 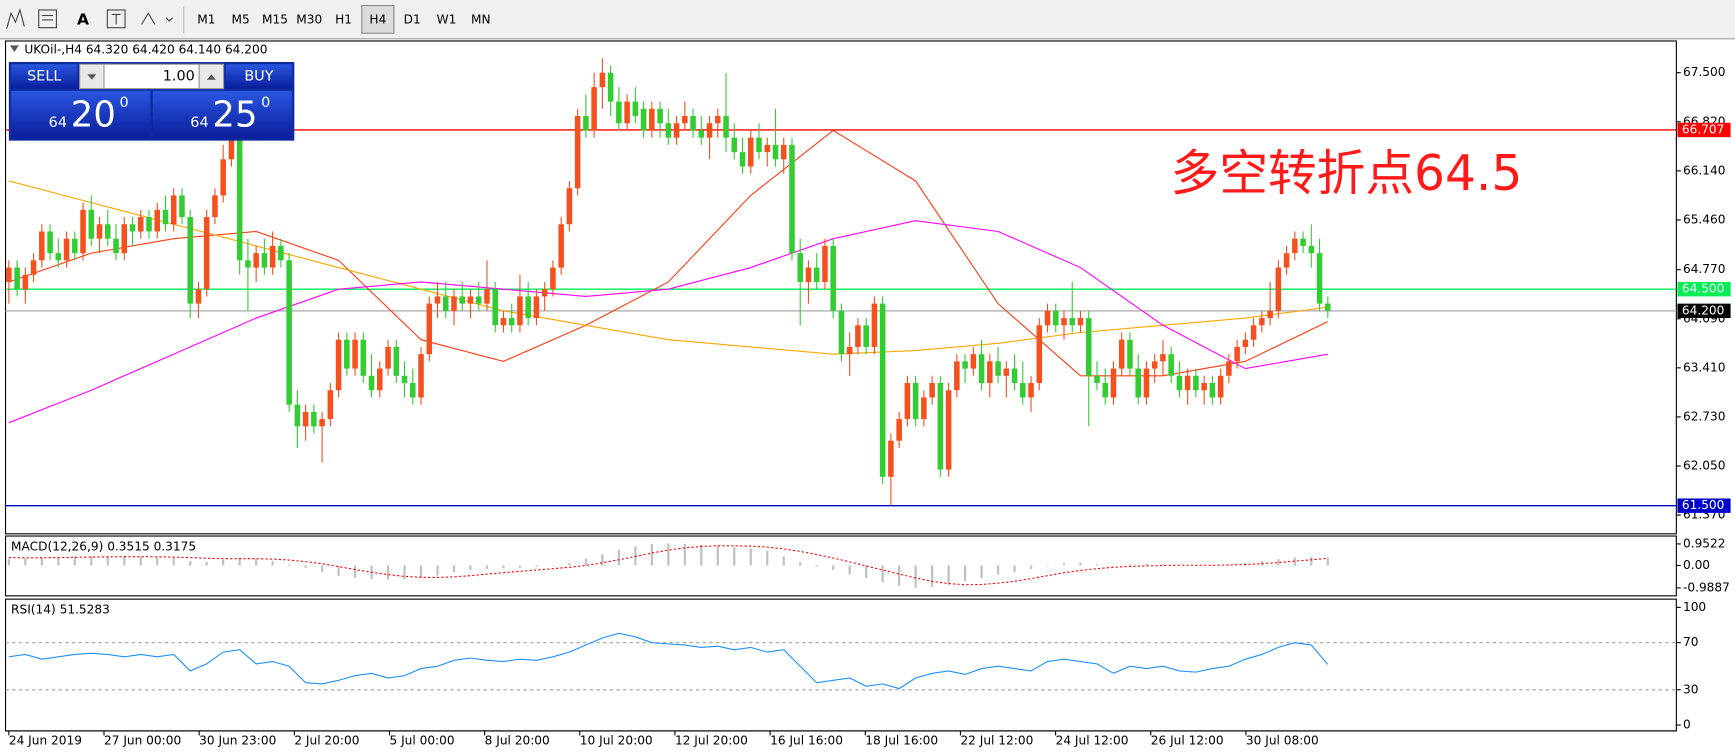 What do you see at coordinates (309, 19) in the screenshot?
I see `timeframe-label: M30` at bounding box center [309, 19].